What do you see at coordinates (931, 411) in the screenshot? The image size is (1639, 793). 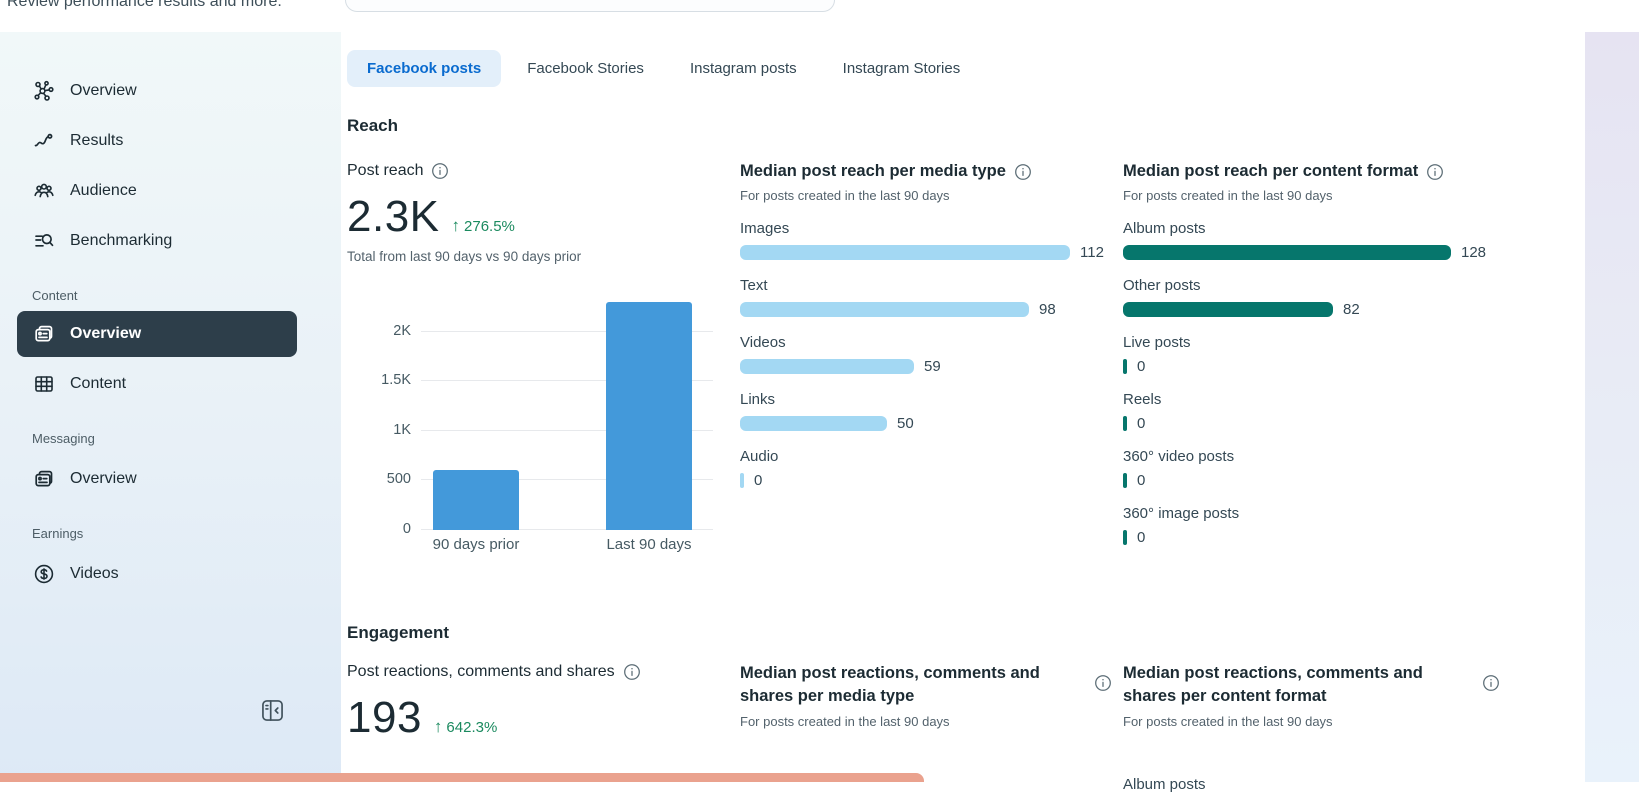 I see `bar-row: Links 50` at bounding box center [931, 411].